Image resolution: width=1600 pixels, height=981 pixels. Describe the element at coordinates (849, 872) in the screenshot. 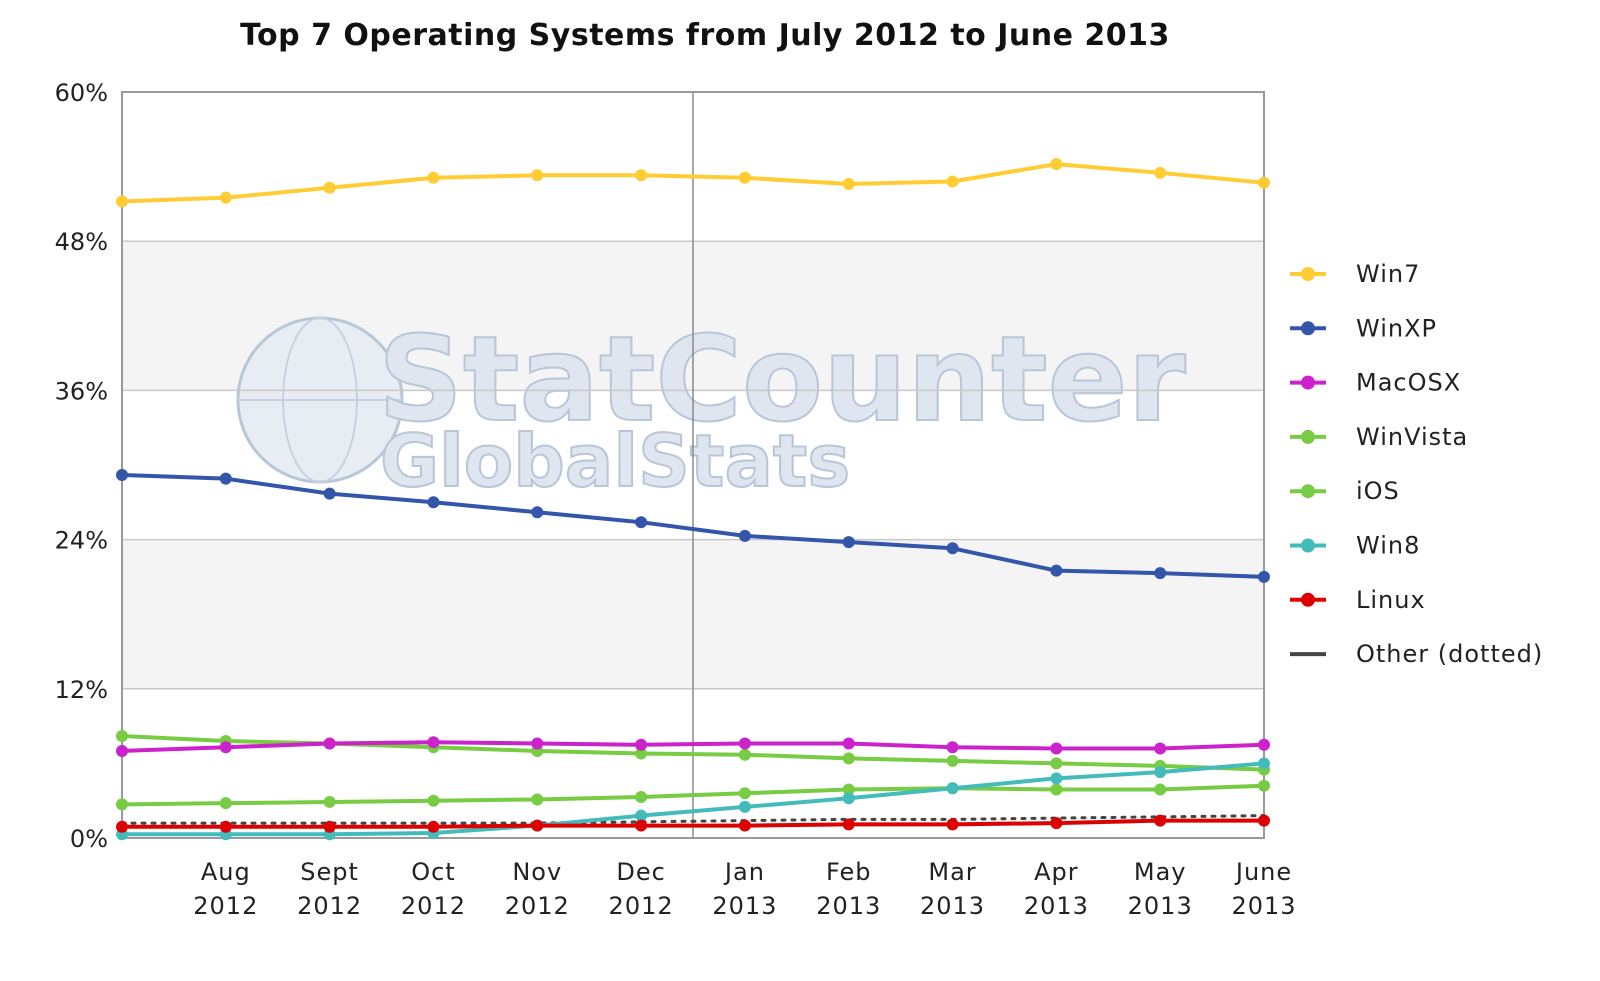

I see `x-tick-label-month: Feb` at that location.